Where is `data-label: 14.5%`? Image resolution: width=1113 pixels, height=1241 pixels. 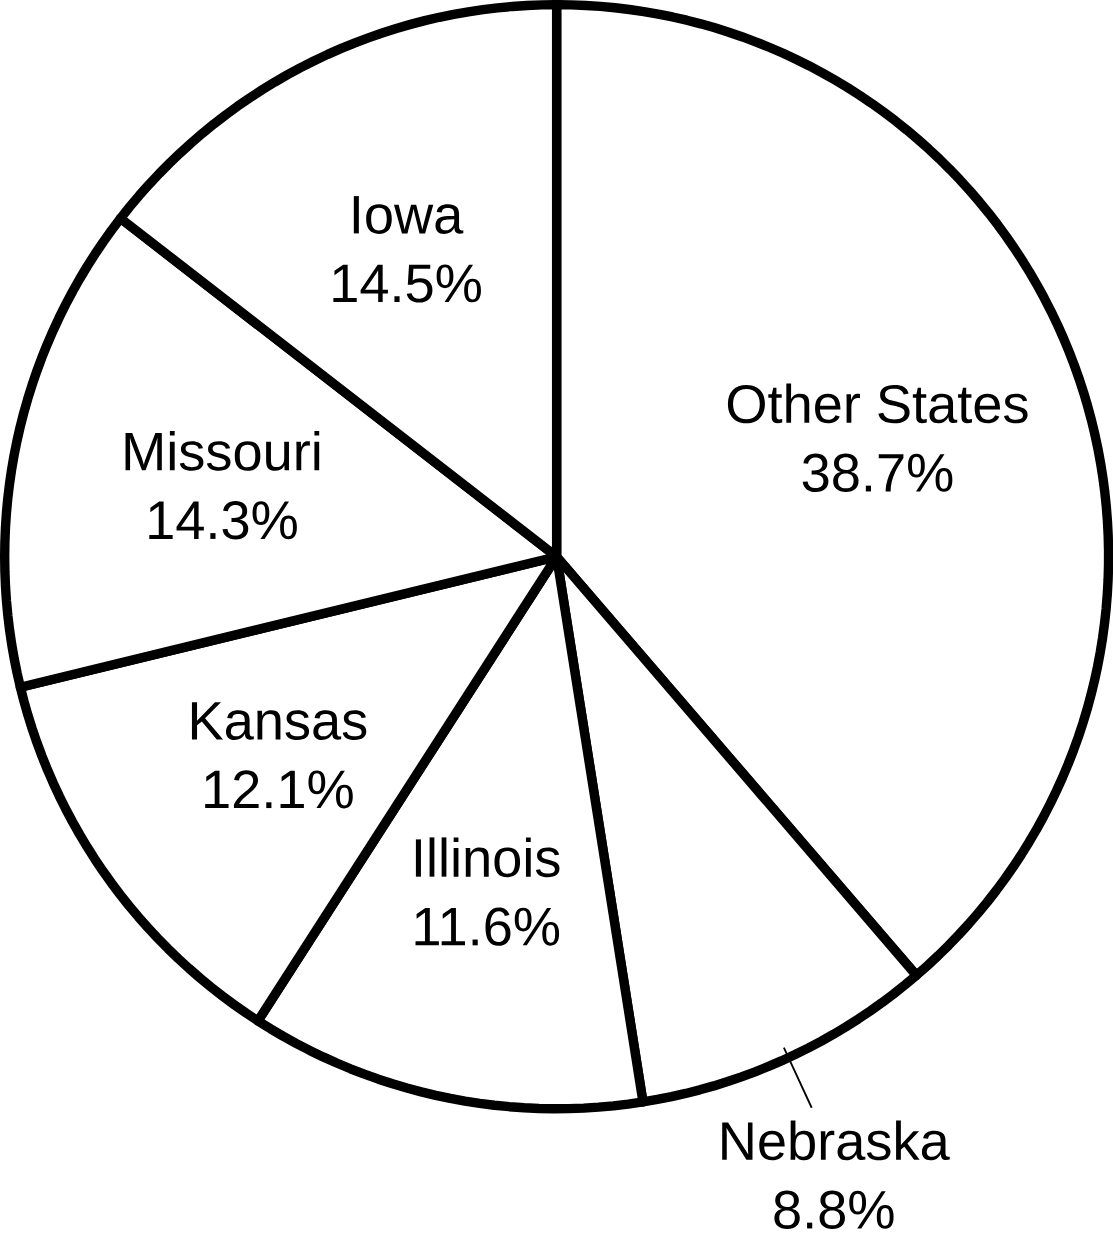 data-label: 14.5% is located at coordinates (407, 283).